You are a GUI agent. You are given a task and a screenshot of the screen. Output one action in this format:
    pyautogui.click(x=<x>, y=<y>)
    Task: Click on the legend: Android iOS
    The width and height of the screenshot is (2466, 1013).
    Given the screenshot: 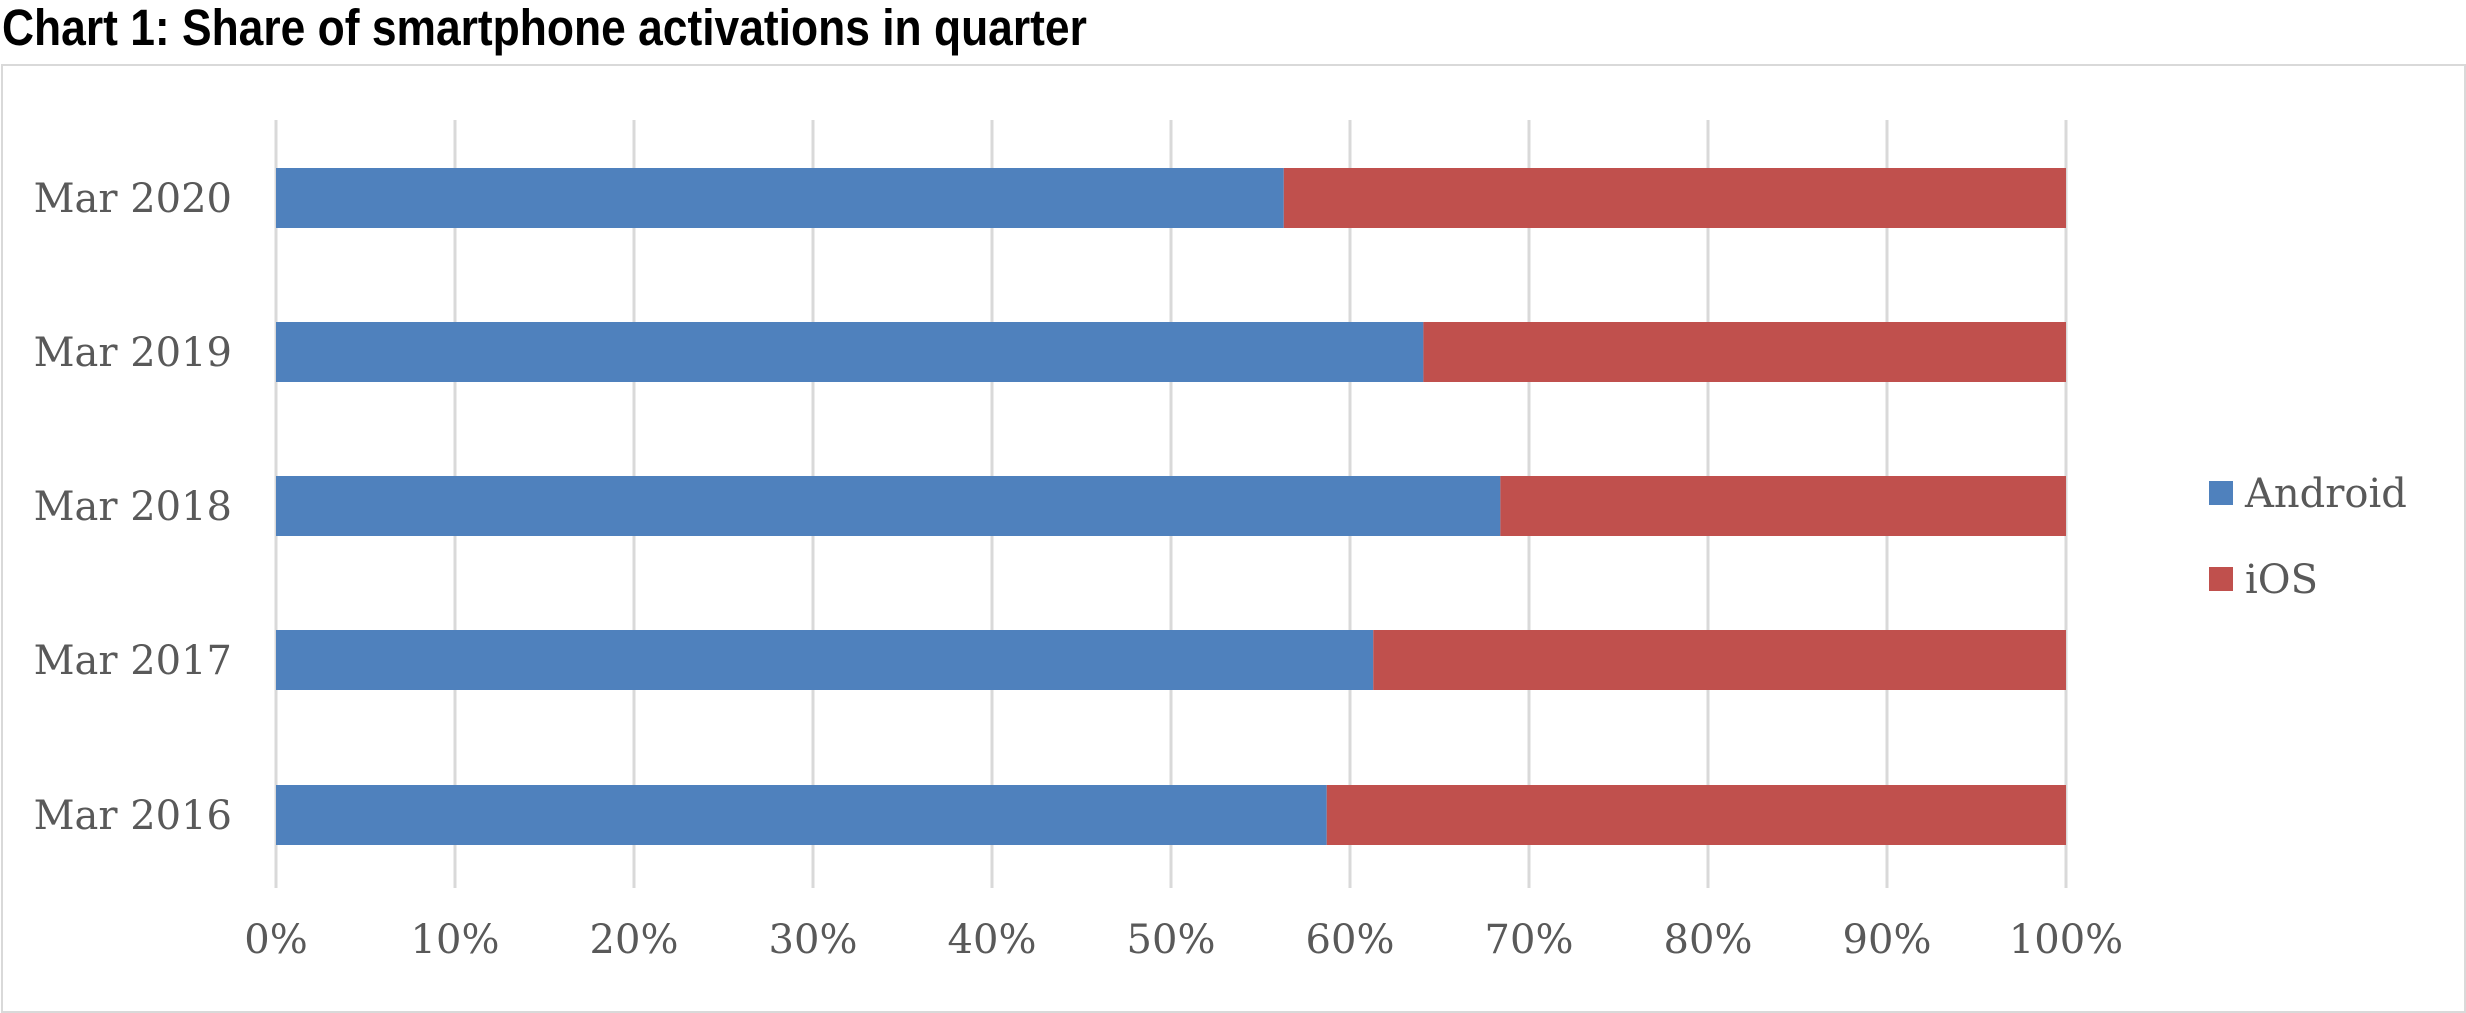 What is the action you would take?
    pyautogui.click(x=2308, y=537)
    